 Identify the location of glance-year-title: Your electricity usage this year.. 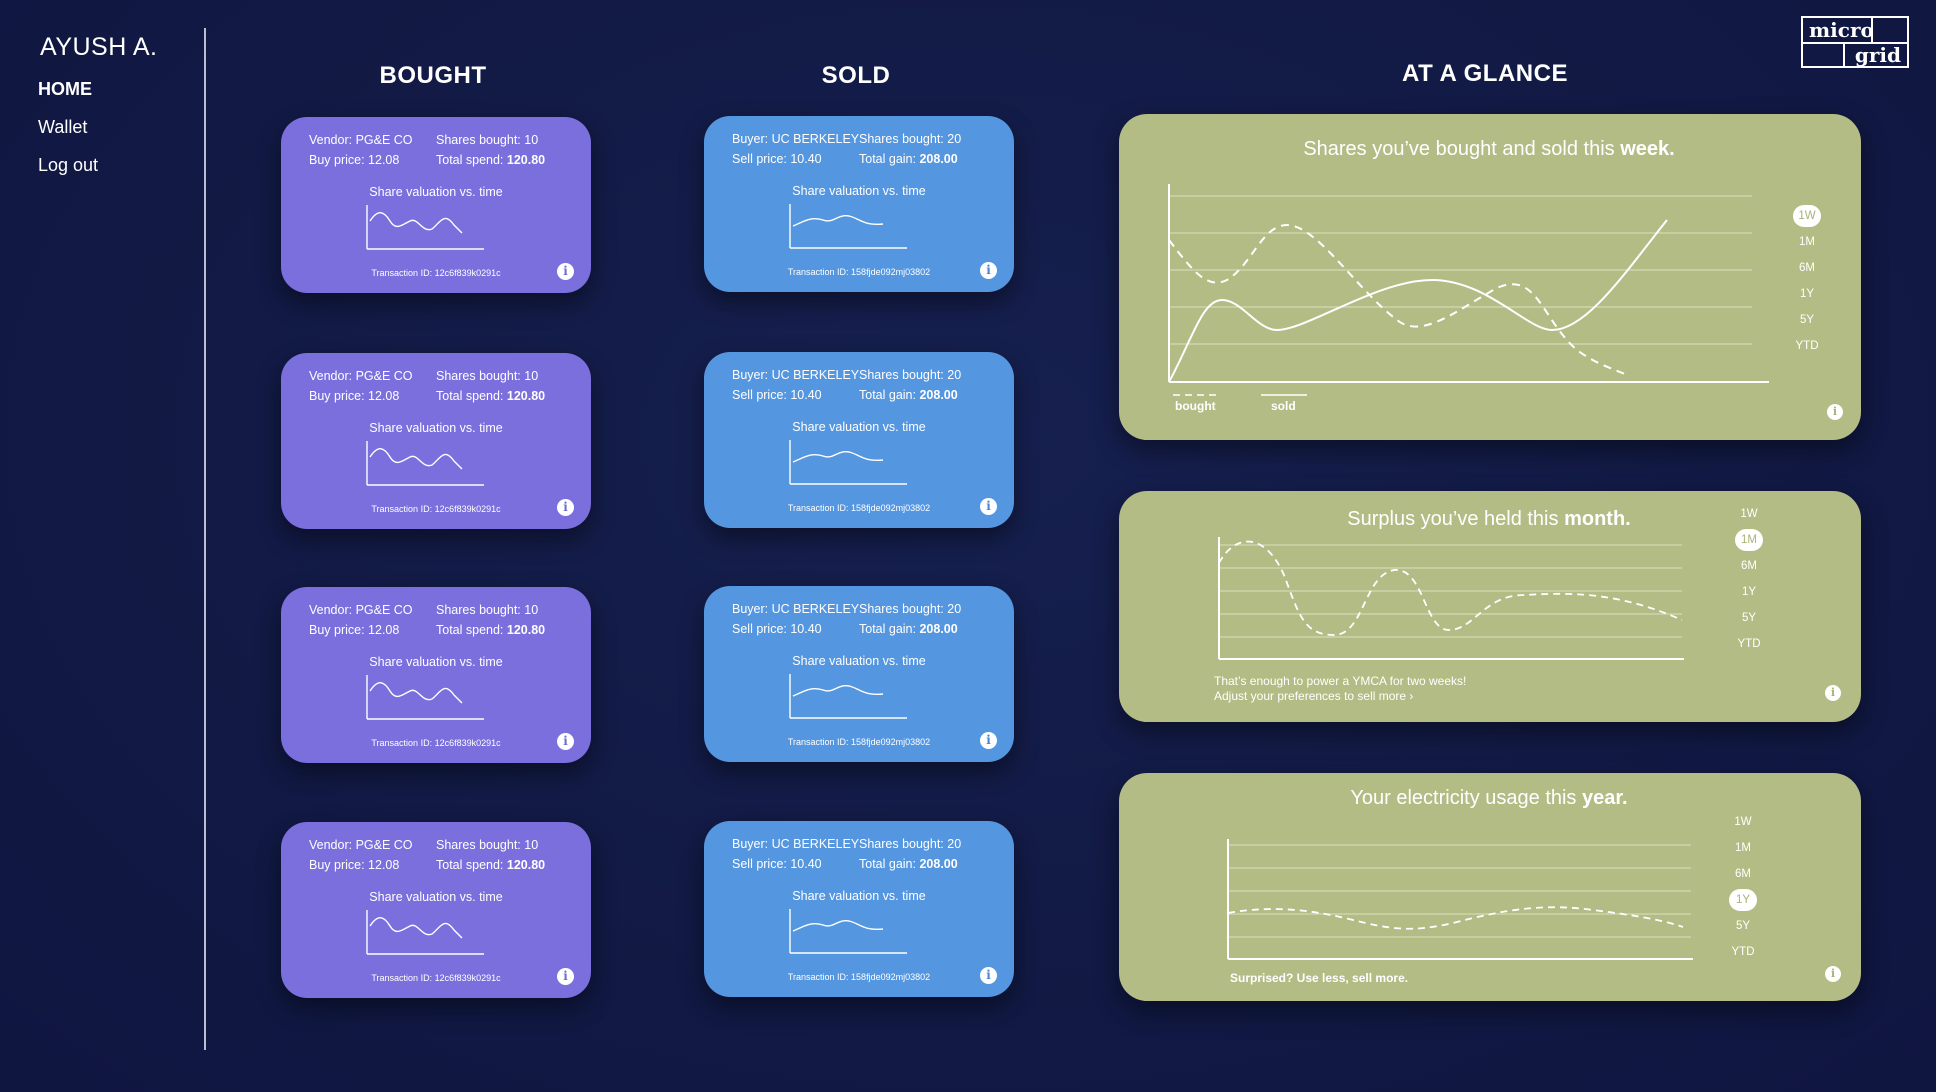
(1489, 798).